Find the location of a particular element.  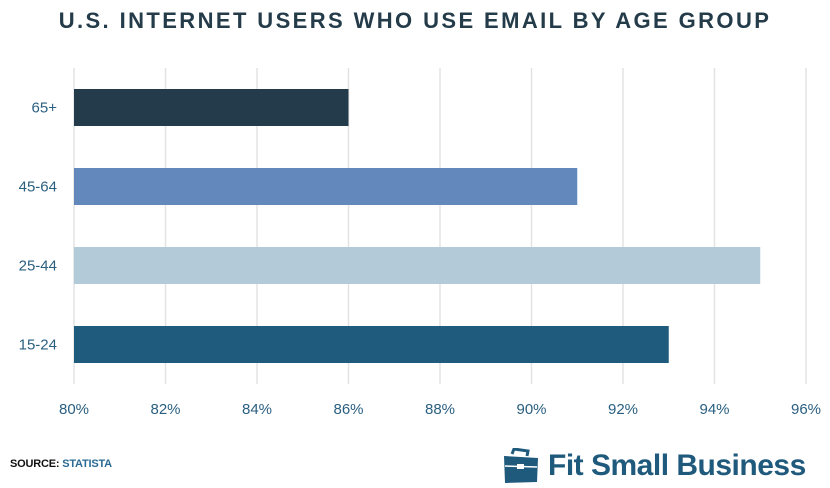

brand-logo: Fit Small Business is located at coordinates (654, 466).